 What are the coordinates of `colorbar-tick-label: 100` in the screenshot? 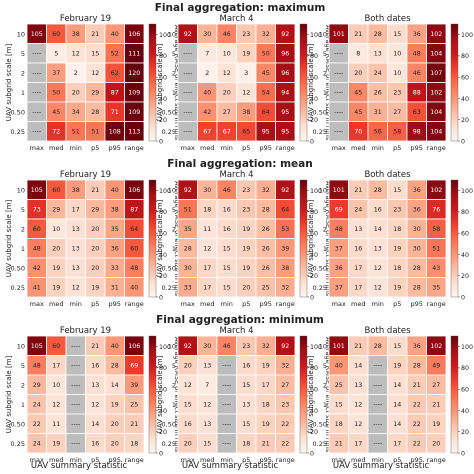 It's located at (316, 35).